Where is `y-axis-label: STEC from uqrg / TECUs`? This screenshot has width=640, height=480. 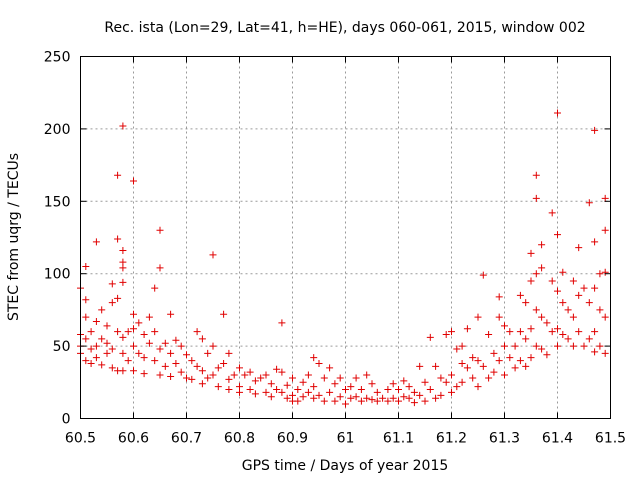
y-axis-label: STEC from uqrg / TECUs is located at coordinates (14, 237).